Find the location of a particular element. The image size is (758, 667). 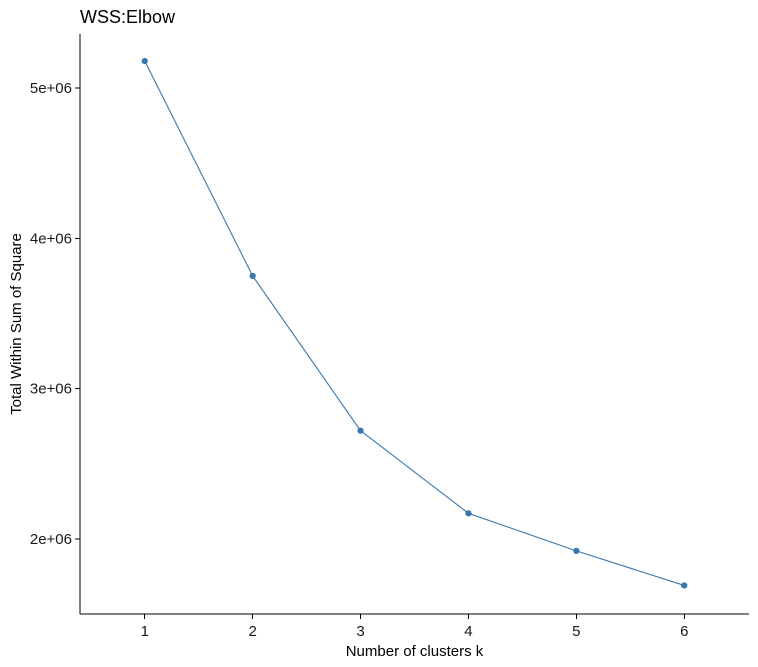

x-axis-title: Number of clusters k is located at coordinates (415, 651).